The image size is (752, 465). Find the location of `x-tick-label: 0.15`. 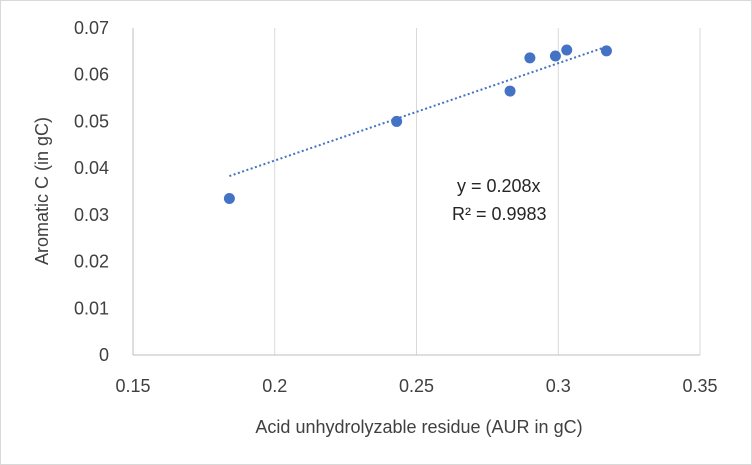

x-tick-label: 0.15 is located at coordinates (132, 386).